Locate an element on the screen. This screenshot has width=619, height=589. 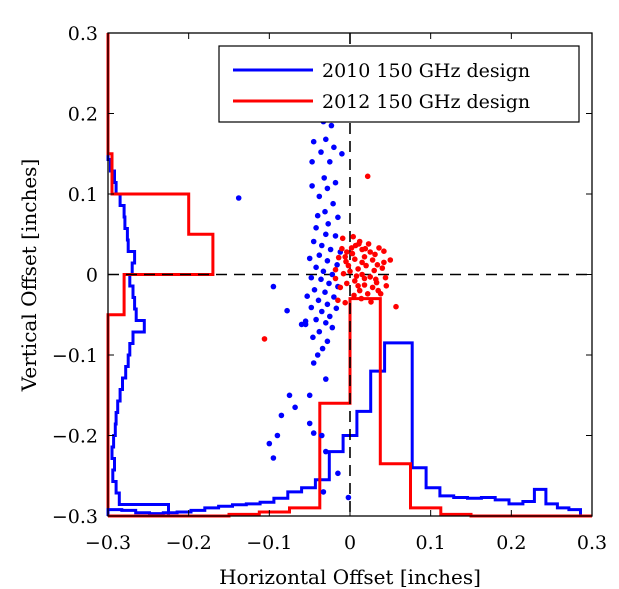
x-tick-label-5: 0.2 is located at coordinates (511, 543).